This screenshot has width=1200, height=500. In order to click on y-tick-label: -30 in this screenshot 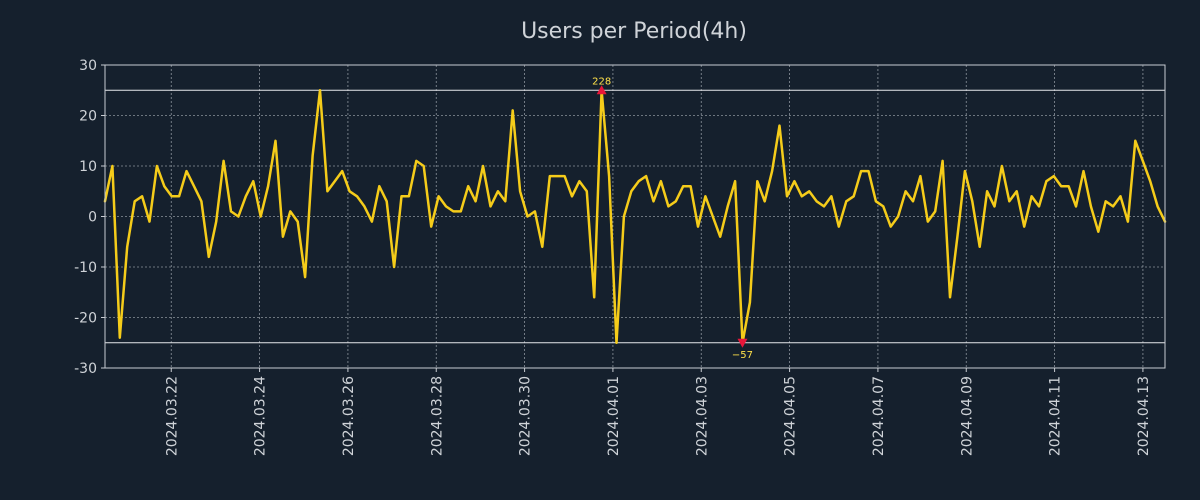, I will do `click(85, 369)`.